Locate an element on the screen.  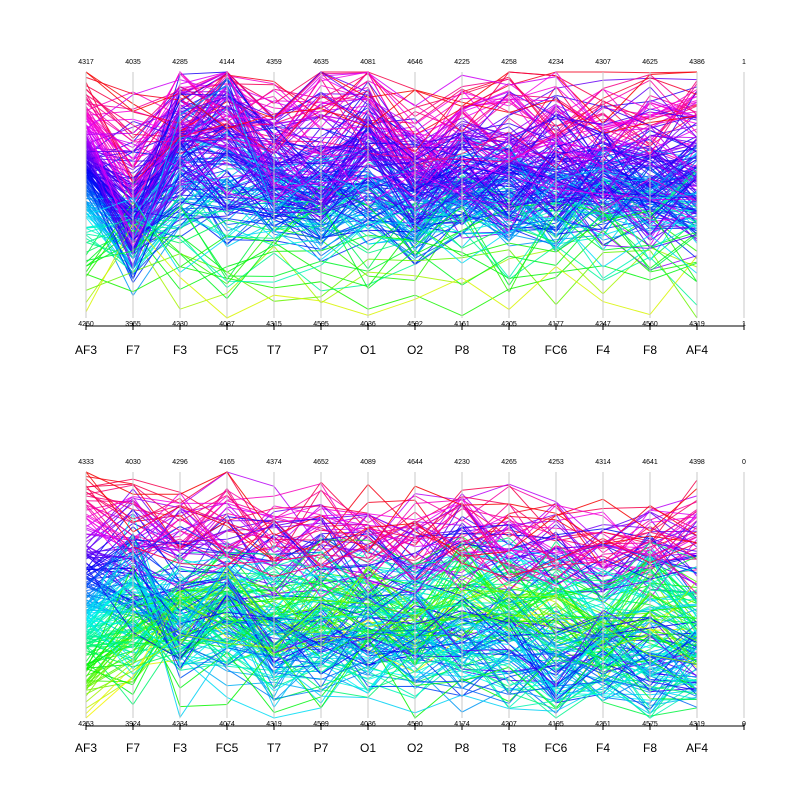
axis-max-label: 4230 is located at coordinates (462, 462).